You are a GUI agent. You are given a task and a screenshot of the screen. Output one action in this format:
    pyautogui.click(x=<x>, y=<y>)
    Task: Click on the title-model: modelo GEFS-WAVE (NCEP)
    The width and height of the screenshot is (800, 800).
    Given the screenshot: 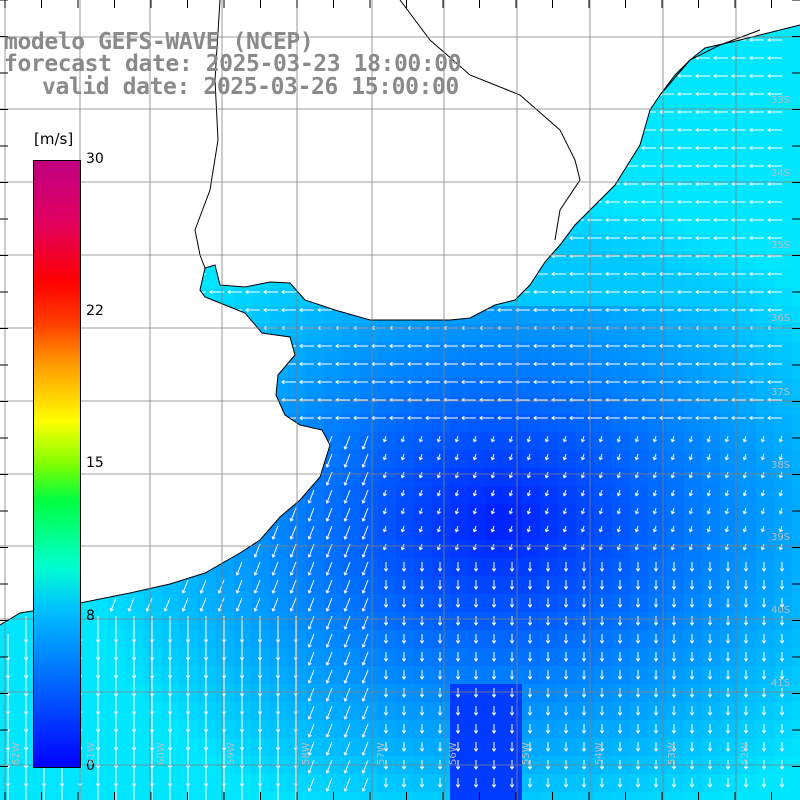 What is the action you would take?
    pyautogui.click(x=159, y=42)
    